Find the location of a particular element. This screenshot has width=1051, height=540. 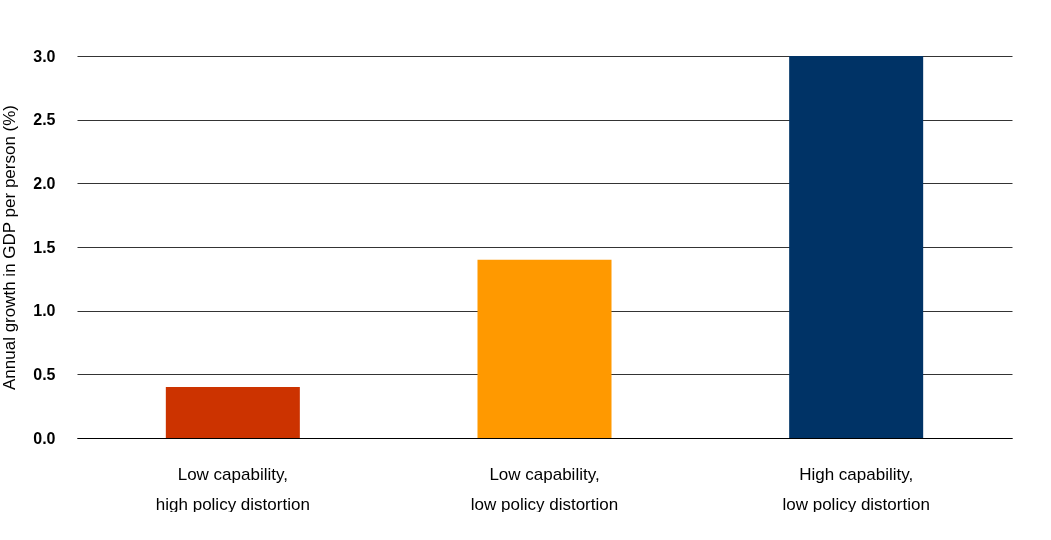

y-tick-label: 2.5 is located at coordinates (44, 120).